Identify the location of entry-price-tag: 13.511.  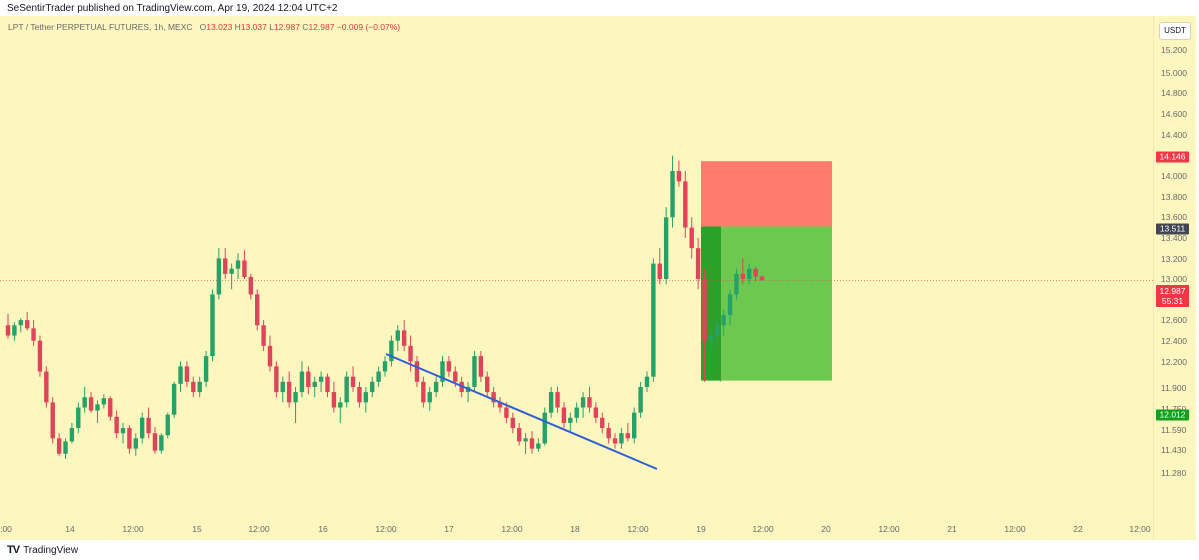
(1172, 229).